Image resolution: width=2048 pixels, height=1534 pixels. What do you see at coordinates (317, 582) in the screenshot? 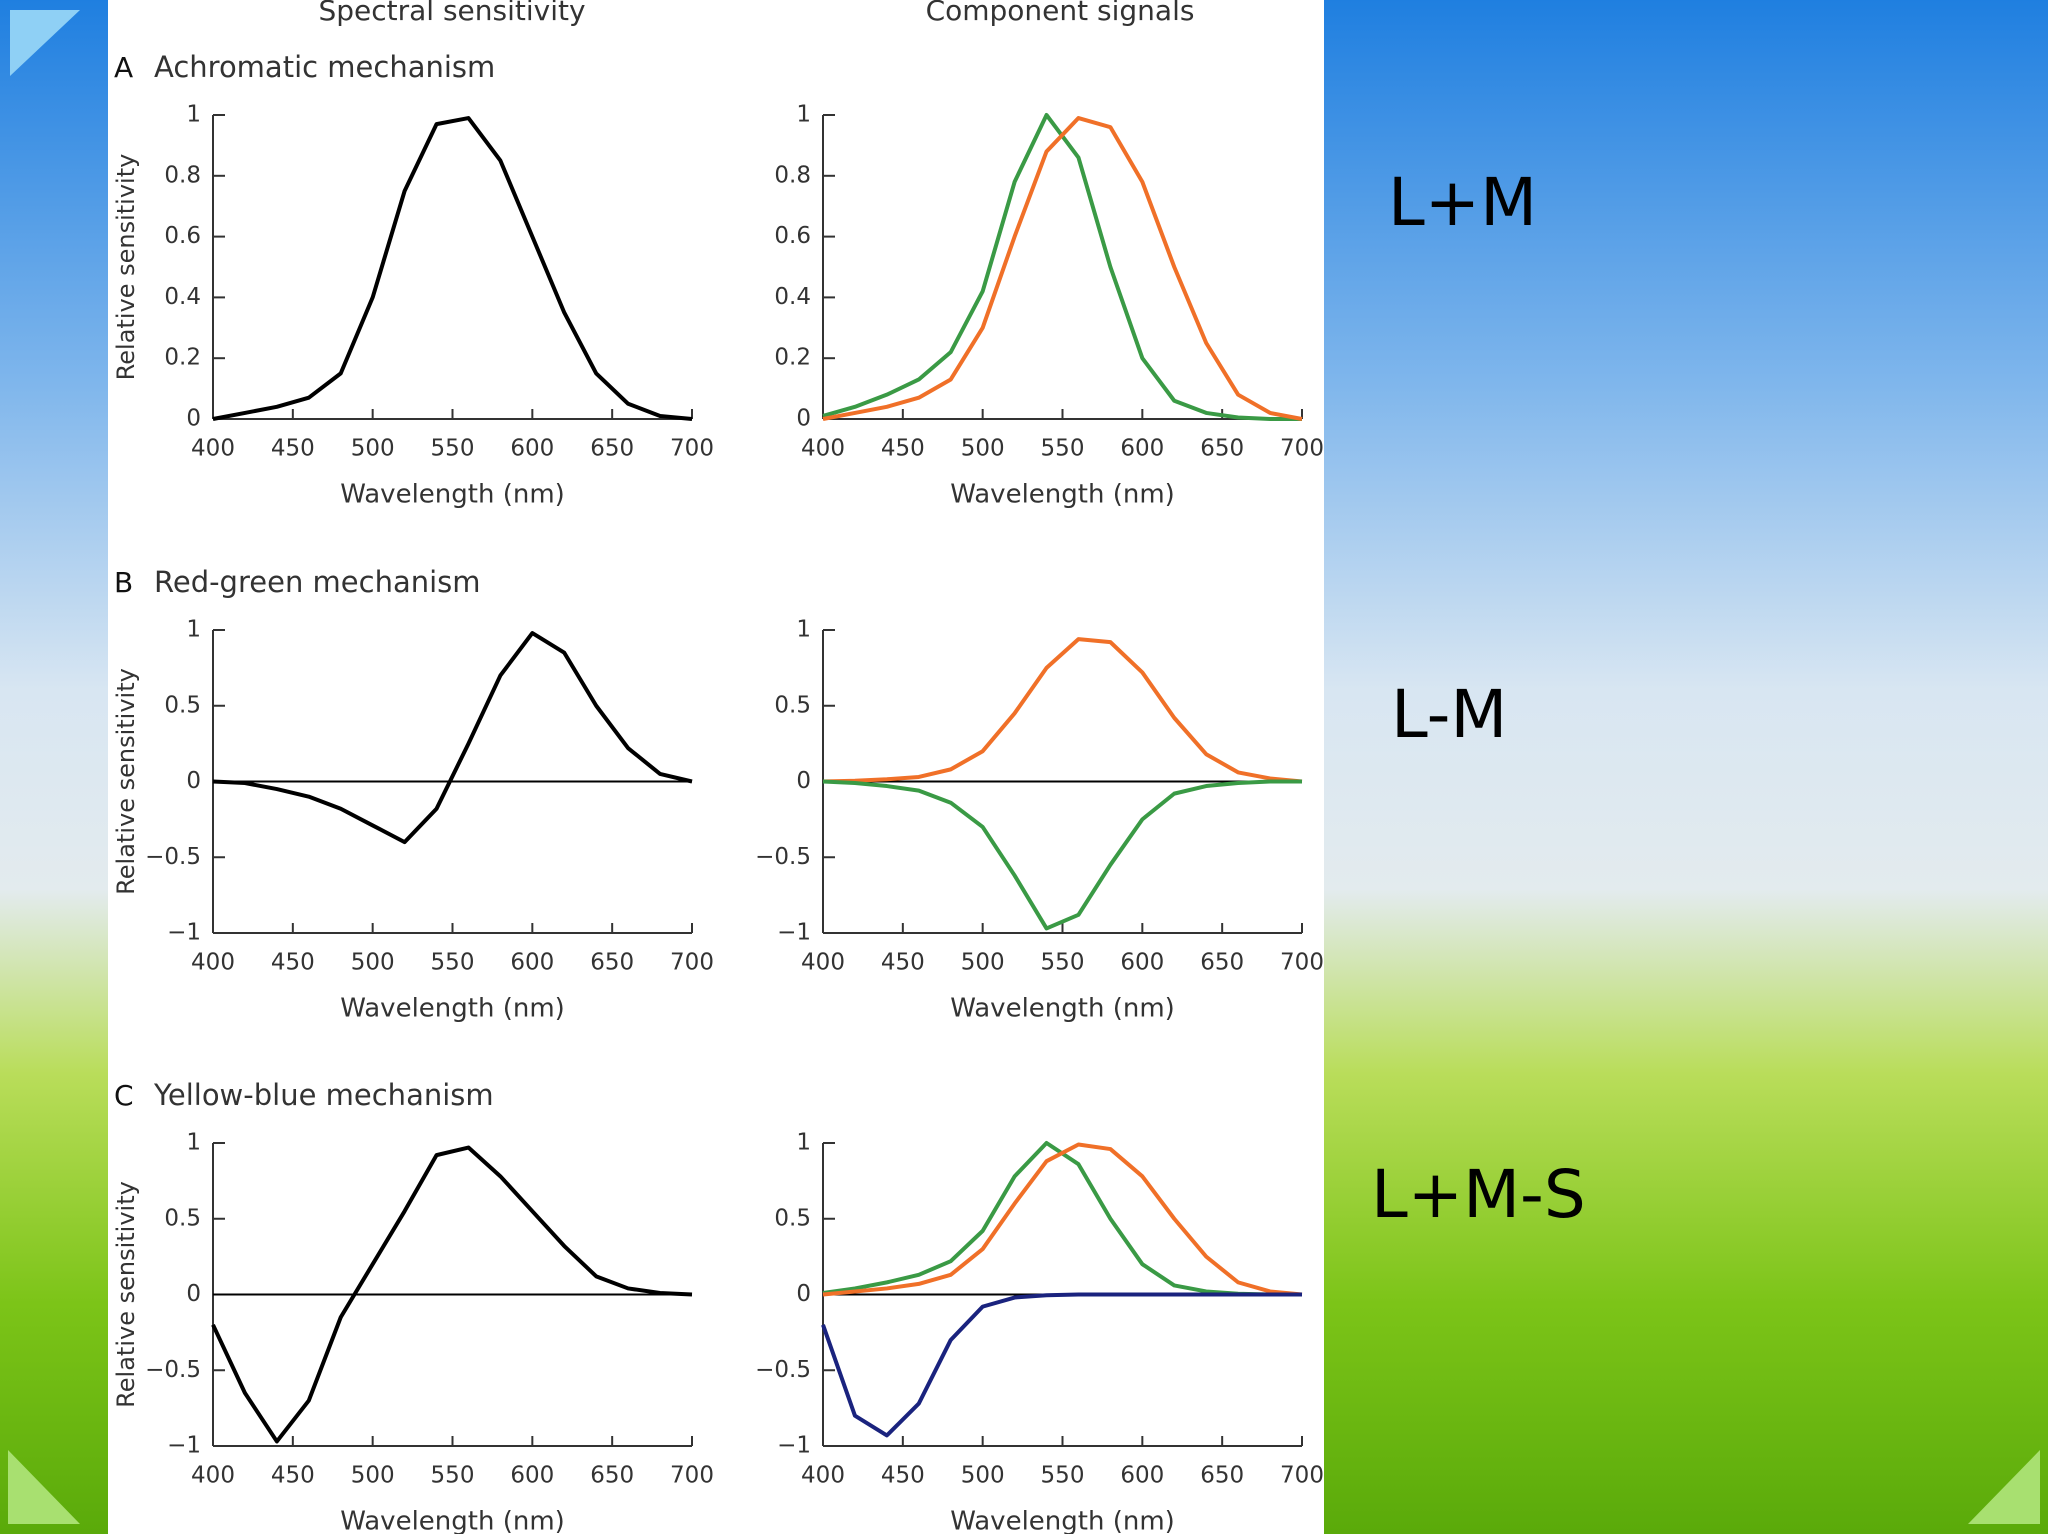
I see `panel-title: Red-green mechanism` at bounding box center [317, 582].